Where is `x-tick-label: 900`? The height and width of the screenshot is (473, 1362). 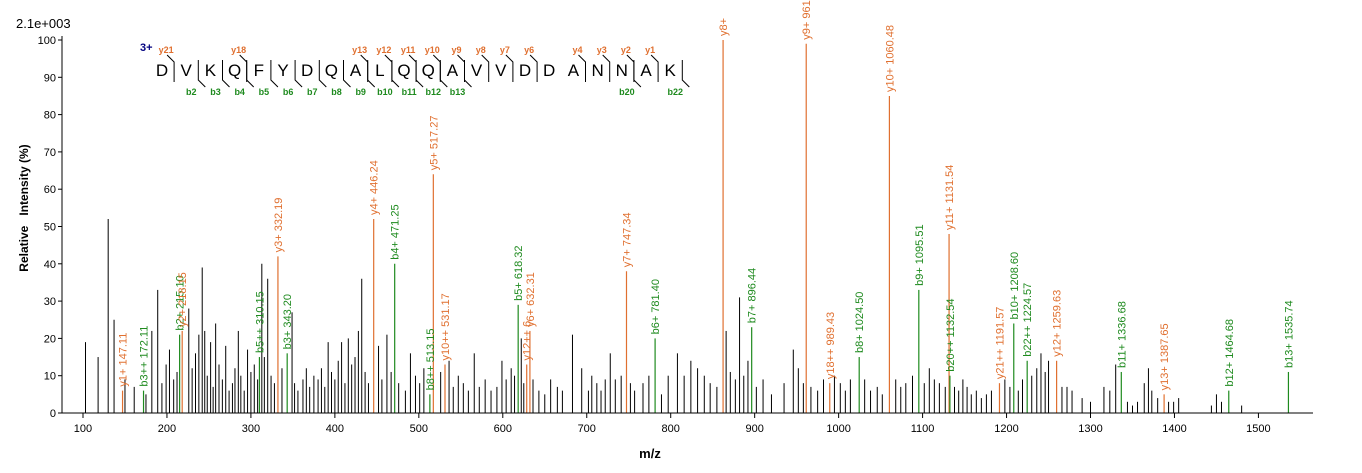 x-tick-label: 900 is located at coordinates (754, 429).